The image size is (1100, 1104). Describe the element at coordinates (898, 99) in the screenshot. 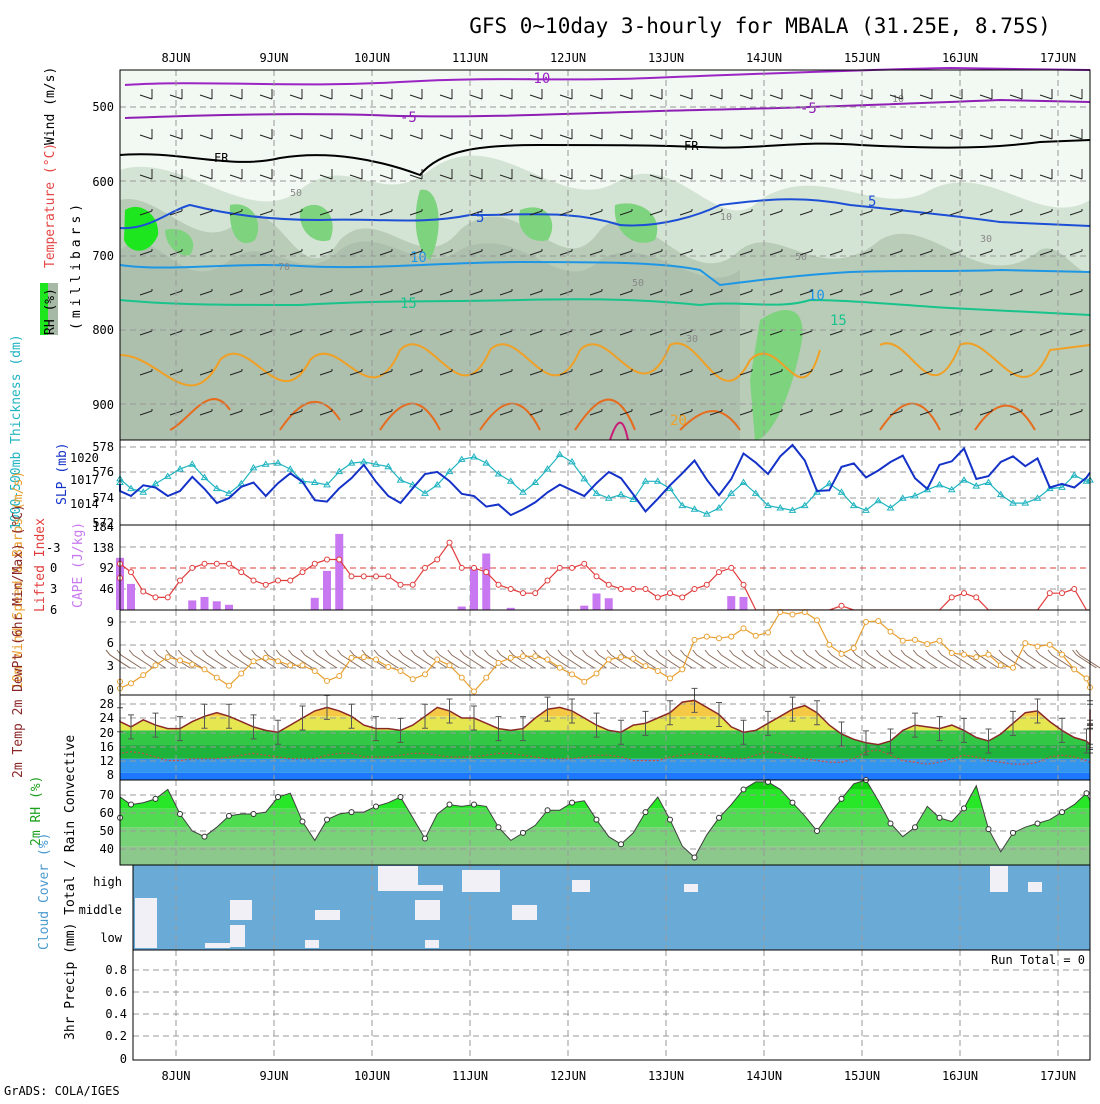

I see `rh-label: 10` at that location.